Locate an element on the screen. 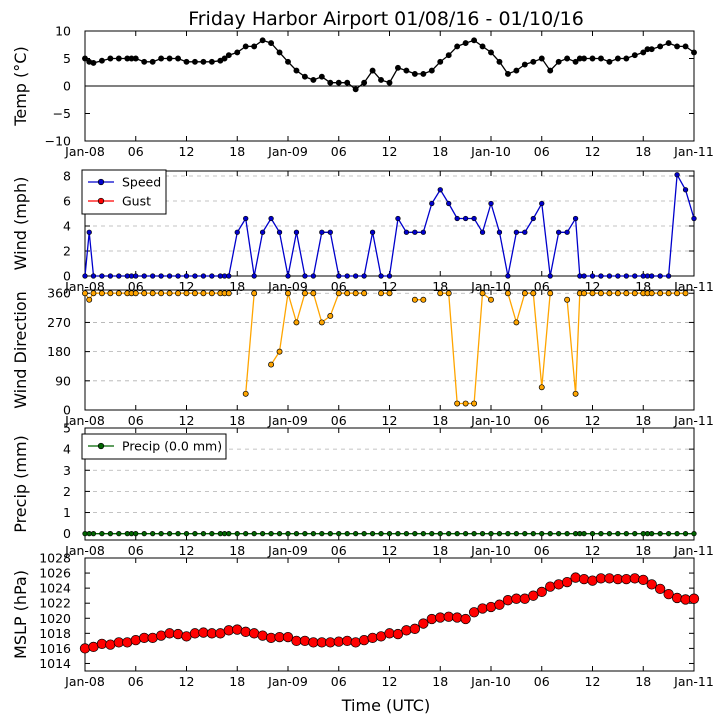  y-tick-label: 1014 is located at coordinates (55, 663).